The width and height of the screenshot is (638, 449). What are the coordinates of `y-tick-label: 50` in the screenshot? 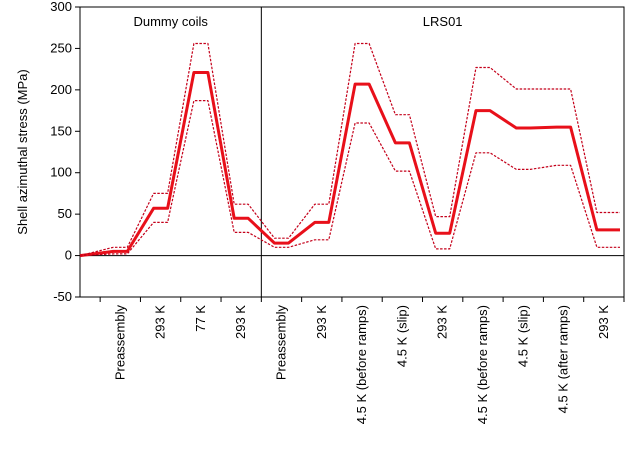 It's located at (65, 213).